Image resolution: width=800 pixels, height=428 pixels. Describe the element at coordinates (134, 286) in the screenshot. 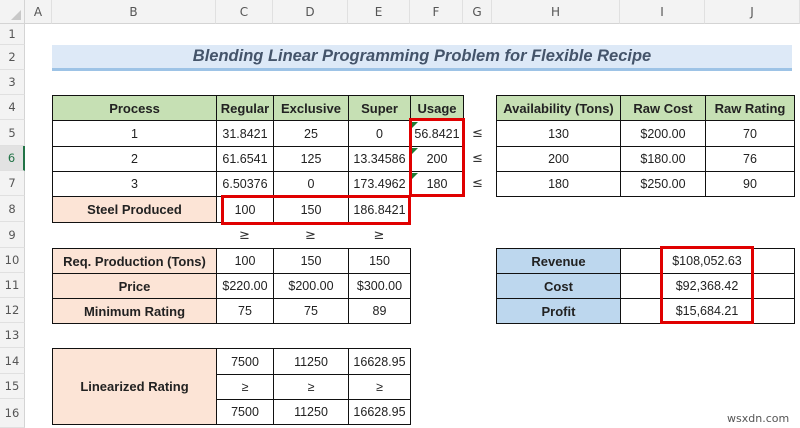

I see `price-label: Price` at that location.